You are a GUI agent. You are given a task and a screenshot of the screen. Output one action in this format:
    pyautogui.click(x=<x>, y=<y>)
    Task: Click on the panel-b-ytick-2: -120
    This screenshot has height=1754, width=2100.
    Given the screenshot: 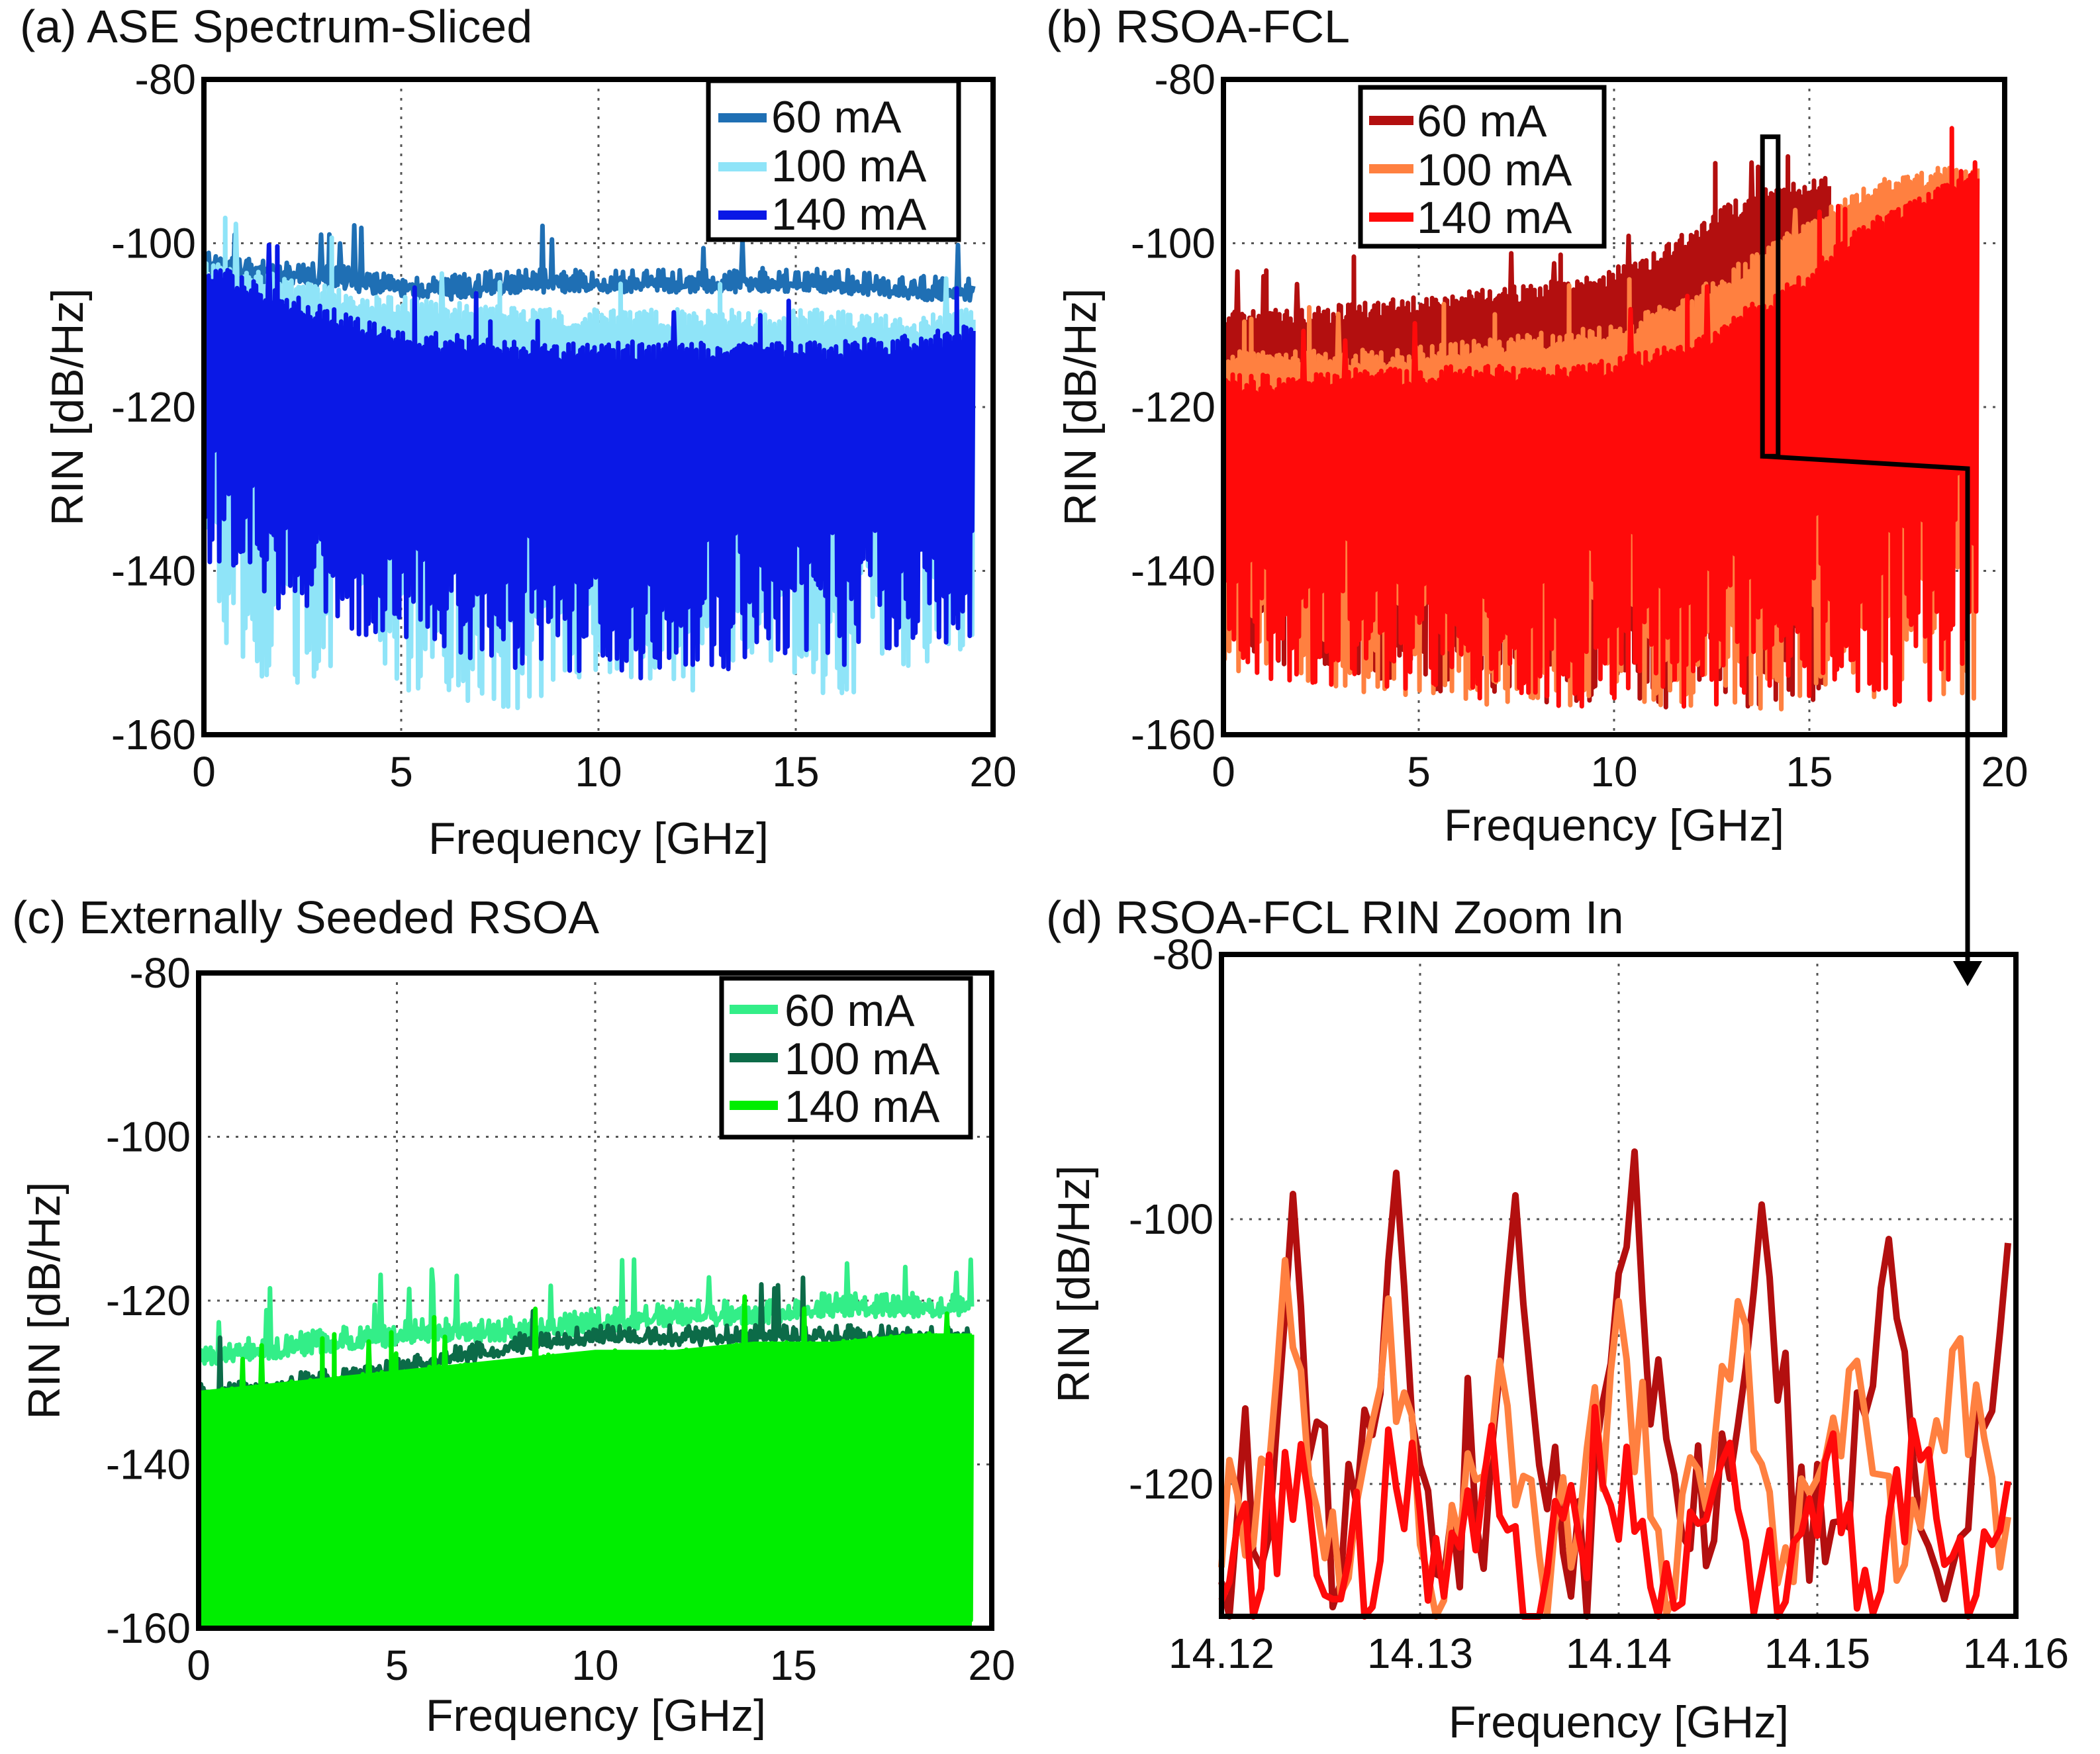 What is the action you would take?
    pyautogui.click(x=1173, y=407)
    